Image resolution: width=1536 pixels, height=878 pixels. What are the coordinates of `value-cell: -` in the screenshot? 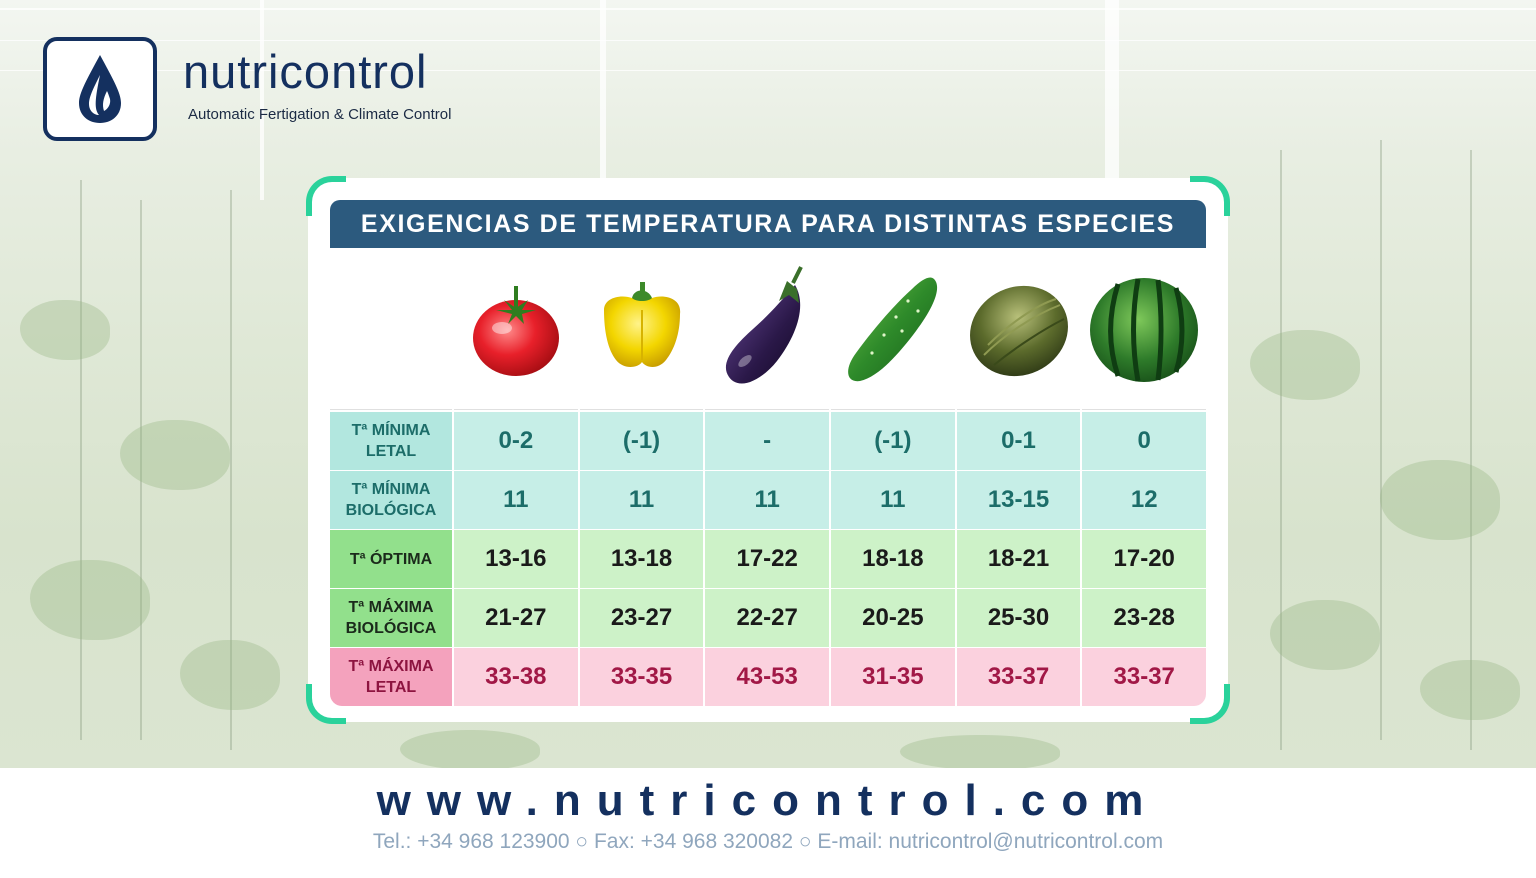 It's located at (767, 441).